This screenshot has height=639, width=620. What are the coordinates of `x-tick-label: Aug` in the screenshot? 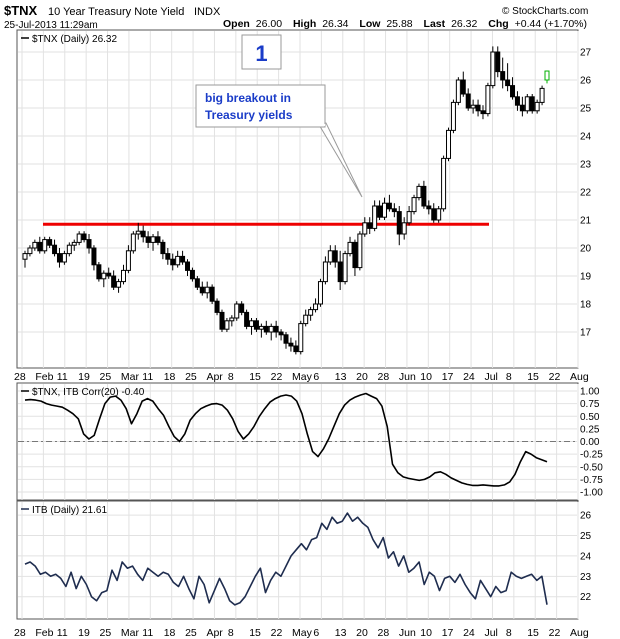 It's located at (579, 633).